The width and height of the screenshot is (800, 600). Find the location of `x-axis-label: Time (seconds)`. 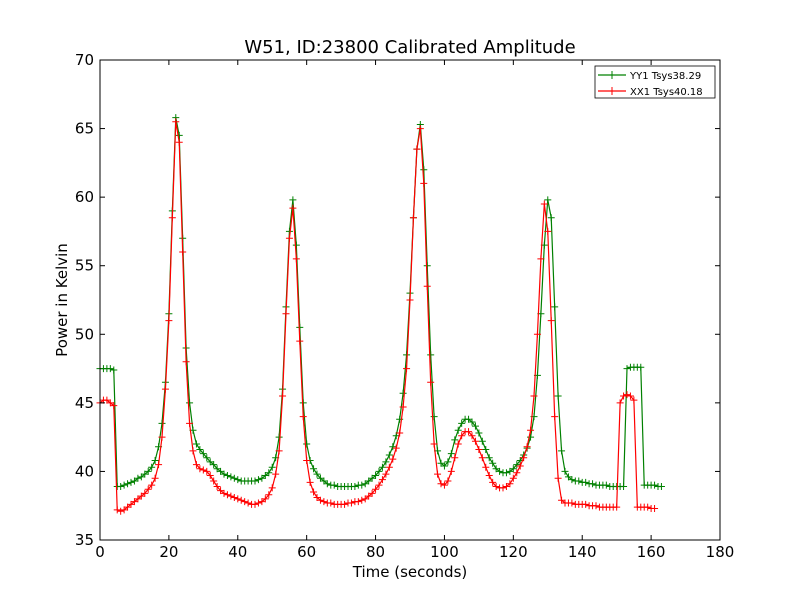

x-axis-label: Time (seconds) is located at coordinates (410, 572).